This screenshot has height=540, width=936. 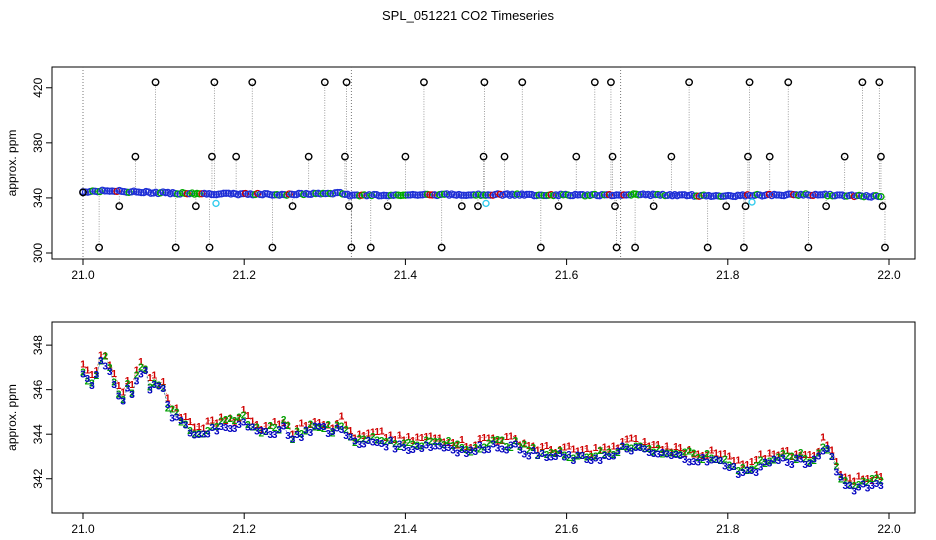 I want to click on x-tick-label: 21.0, so click(x=83, y=529).